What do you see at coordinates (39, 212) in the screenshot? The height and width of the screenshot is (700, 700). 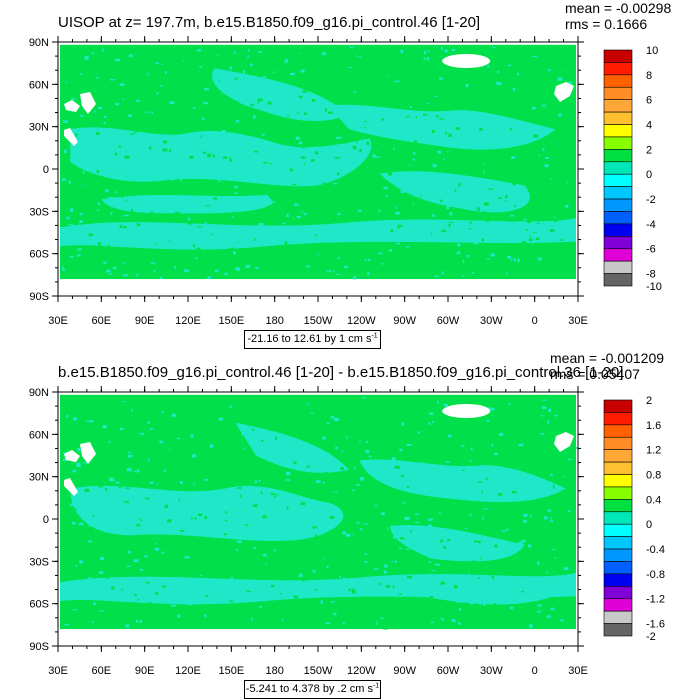 I see `lat-tick-label: 30S` at bounding box center [39, 212].